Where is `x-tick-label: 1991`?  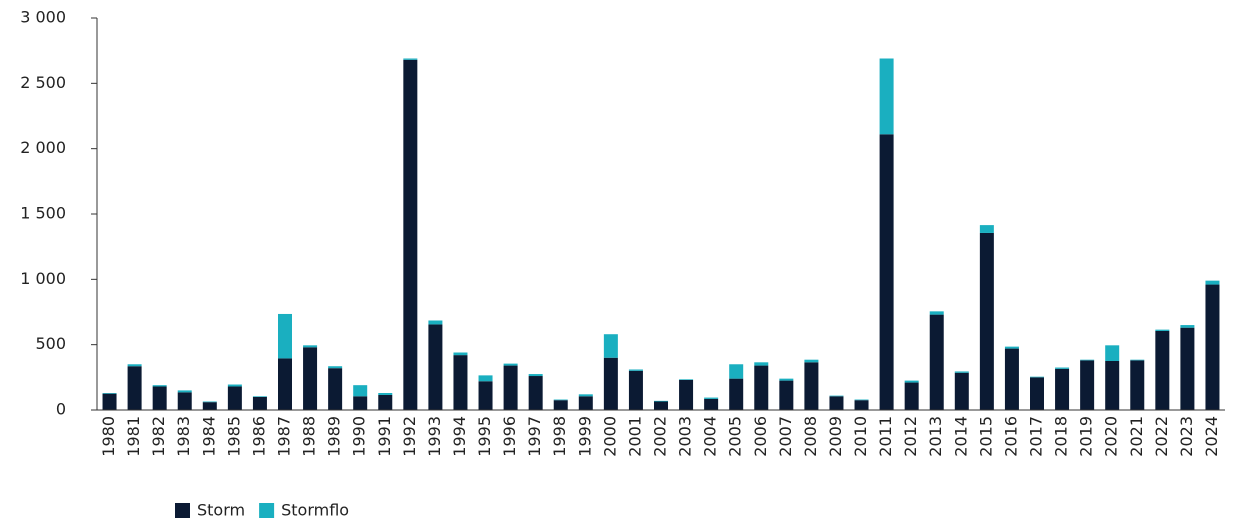 x-tick-label: 1991 is located at coordinates (384, 436).